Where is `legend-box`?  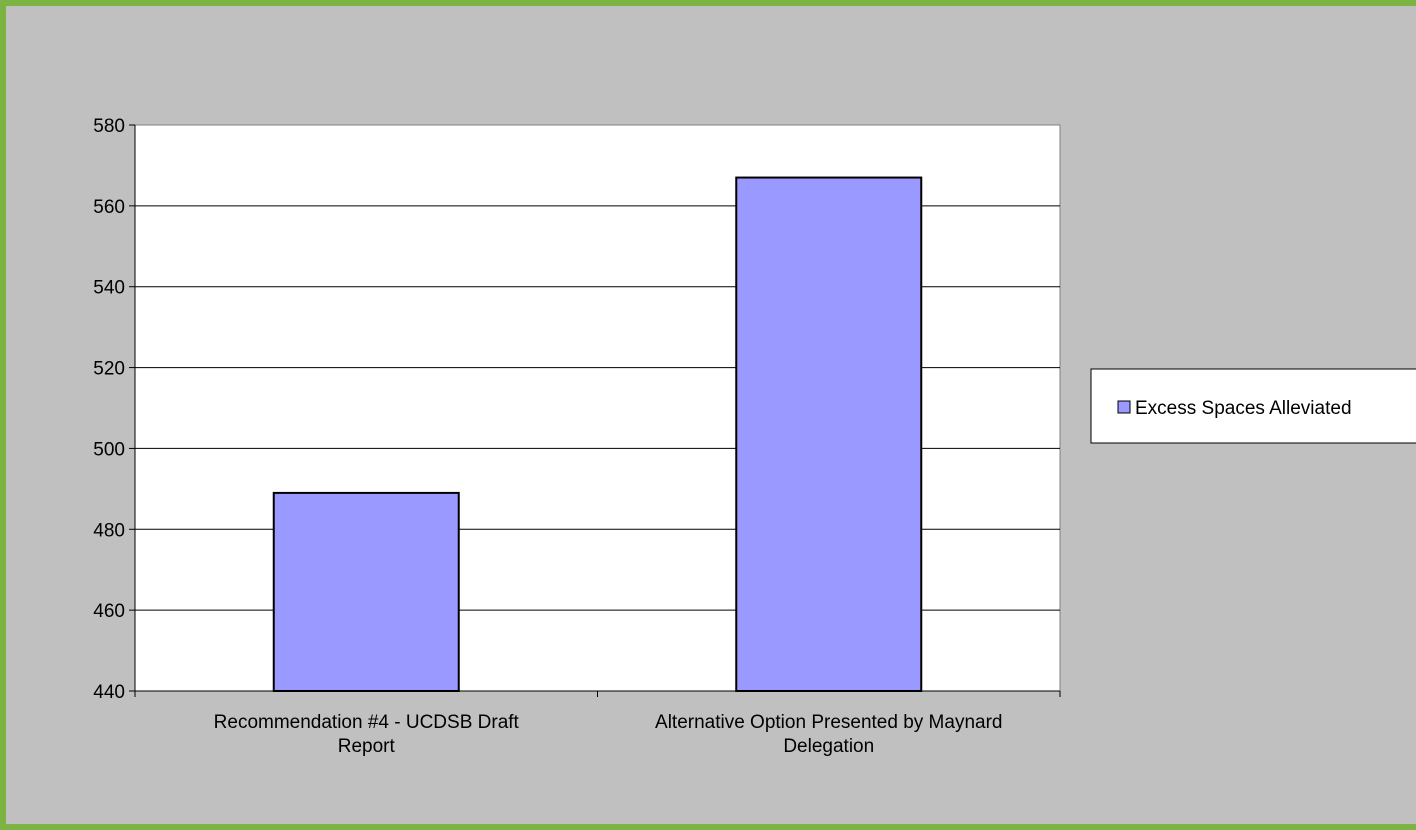
legend-box is located at coordinates (1253, 406).